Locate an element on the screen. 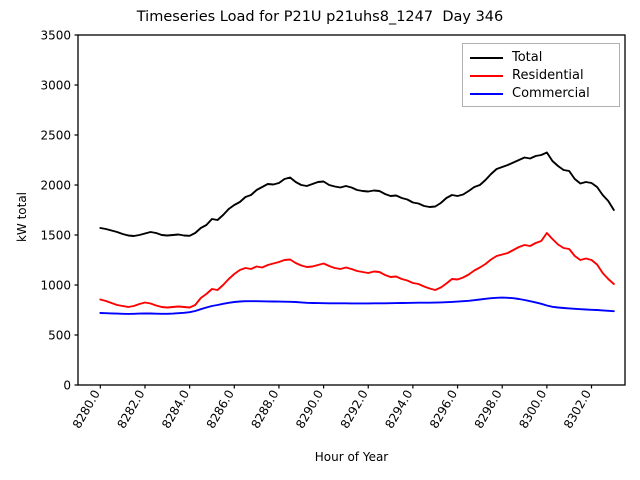 The image size is (640, 480). y-tick-label: 2000 is located at coordinates (55, 185).